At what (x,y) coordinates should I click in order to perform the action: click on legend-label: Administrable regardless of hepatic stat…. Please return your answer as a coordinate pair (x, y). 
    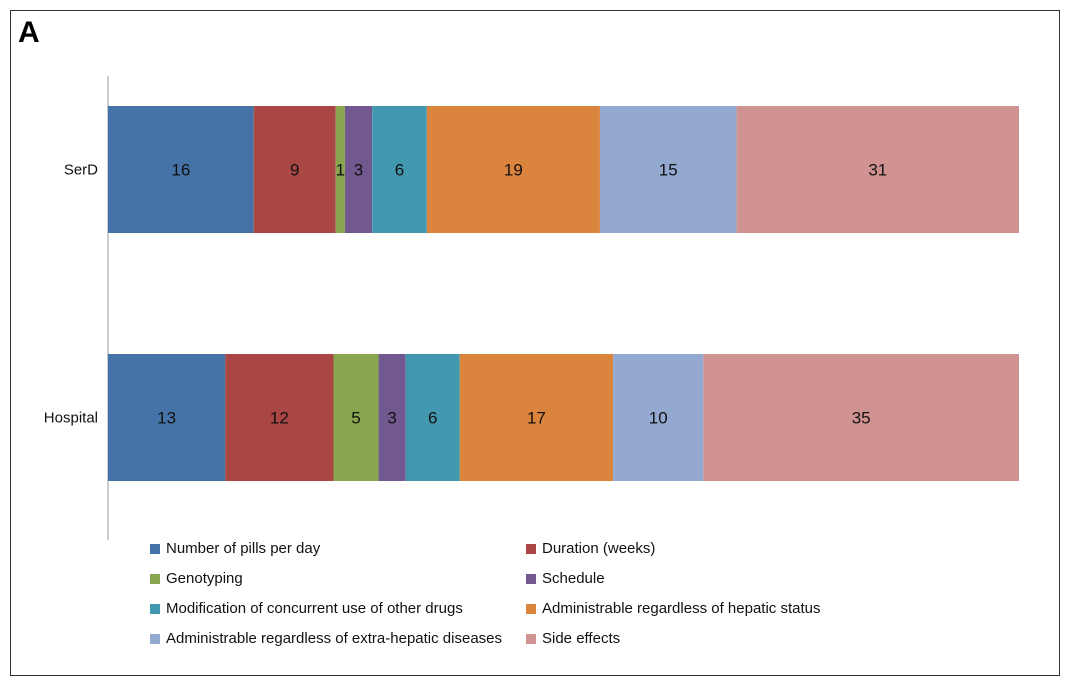
    Looking at the image, I should click on (681, 608).